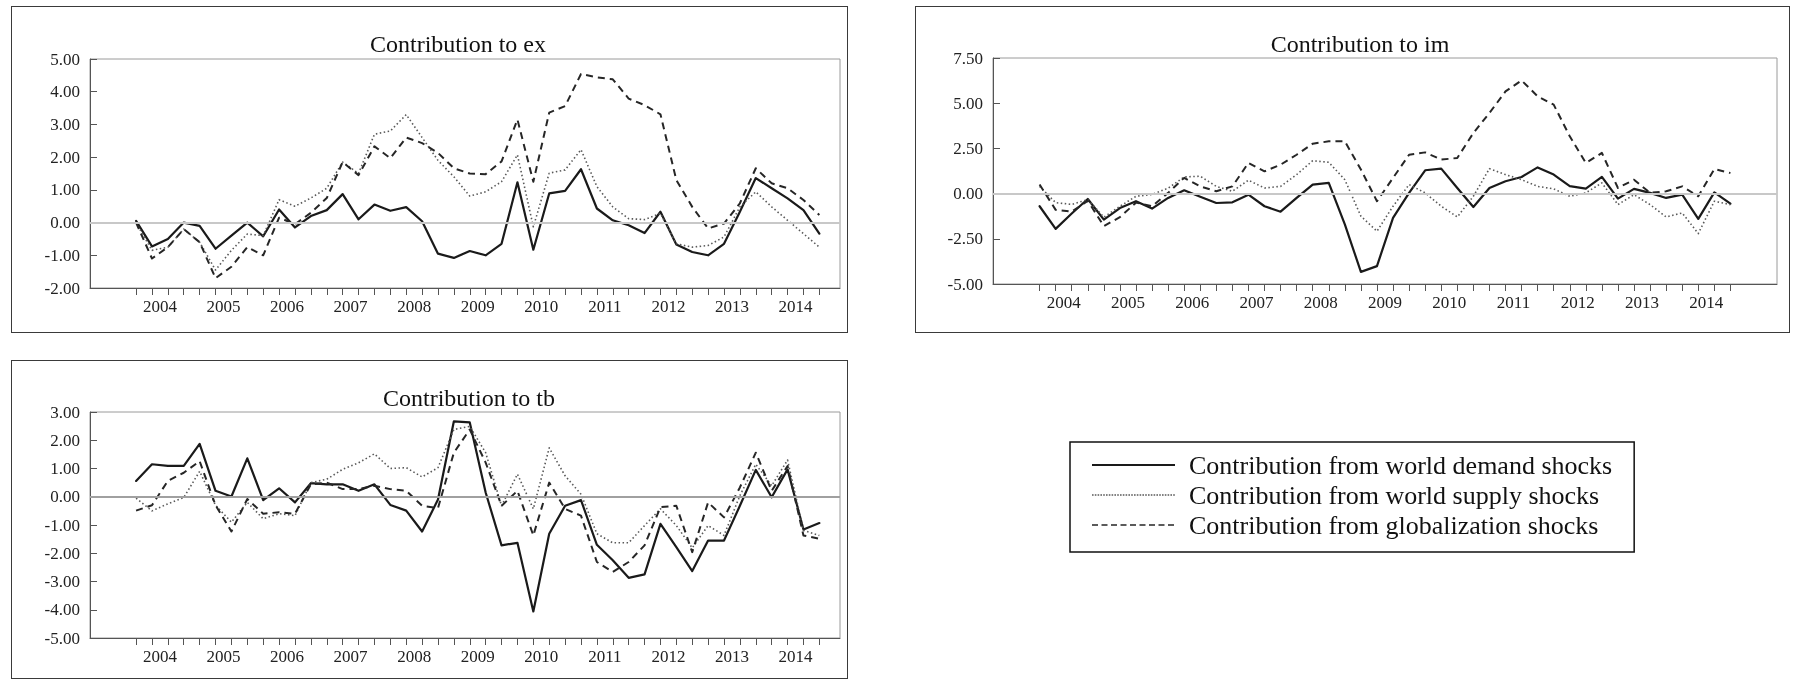 The image size is (1794, 681). What do you see at coordinates (65, 92) in the screenshot?
I see `y-tick-label: 4.00` at bounding box center [65, 92].